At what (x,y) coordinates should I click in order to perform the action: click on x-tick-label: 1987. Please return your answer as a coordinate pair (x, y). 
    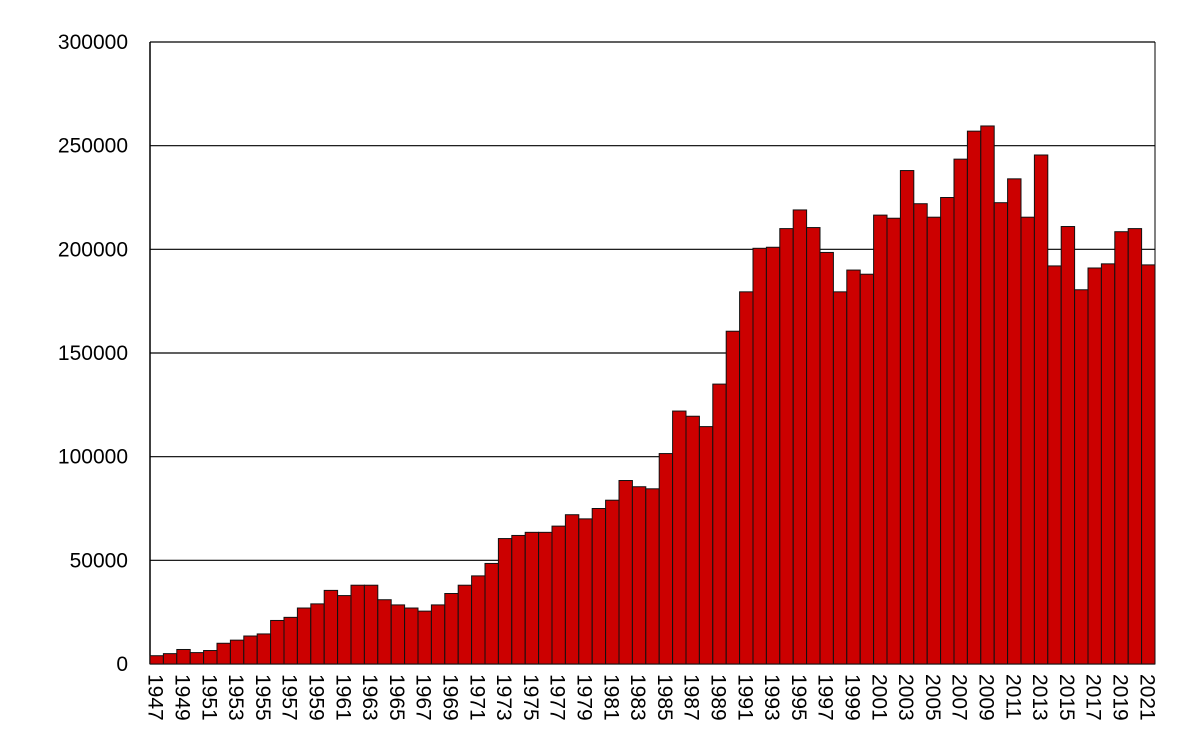
    Looking at the image, I should click on (691, 697).